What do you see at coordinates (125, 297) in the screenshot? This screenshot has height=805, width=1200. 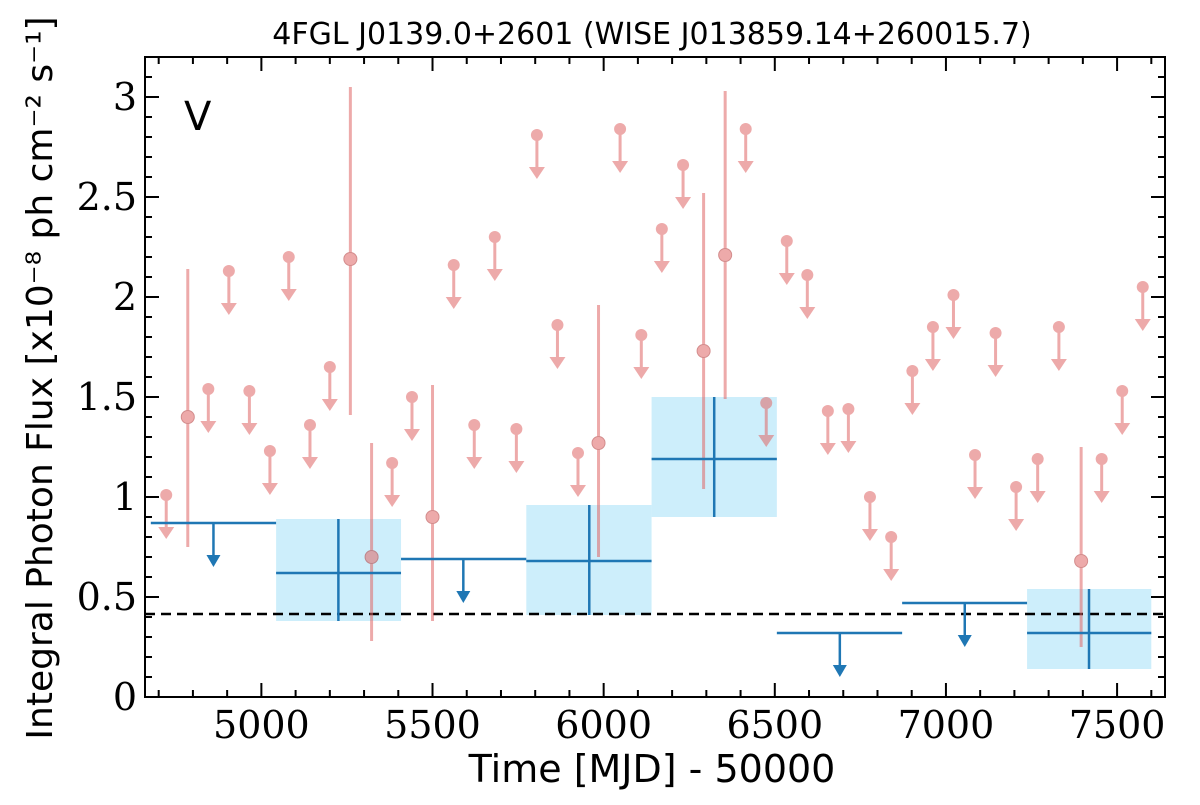 I see `y-tick-label: 2` at bounding box center [125, 297].